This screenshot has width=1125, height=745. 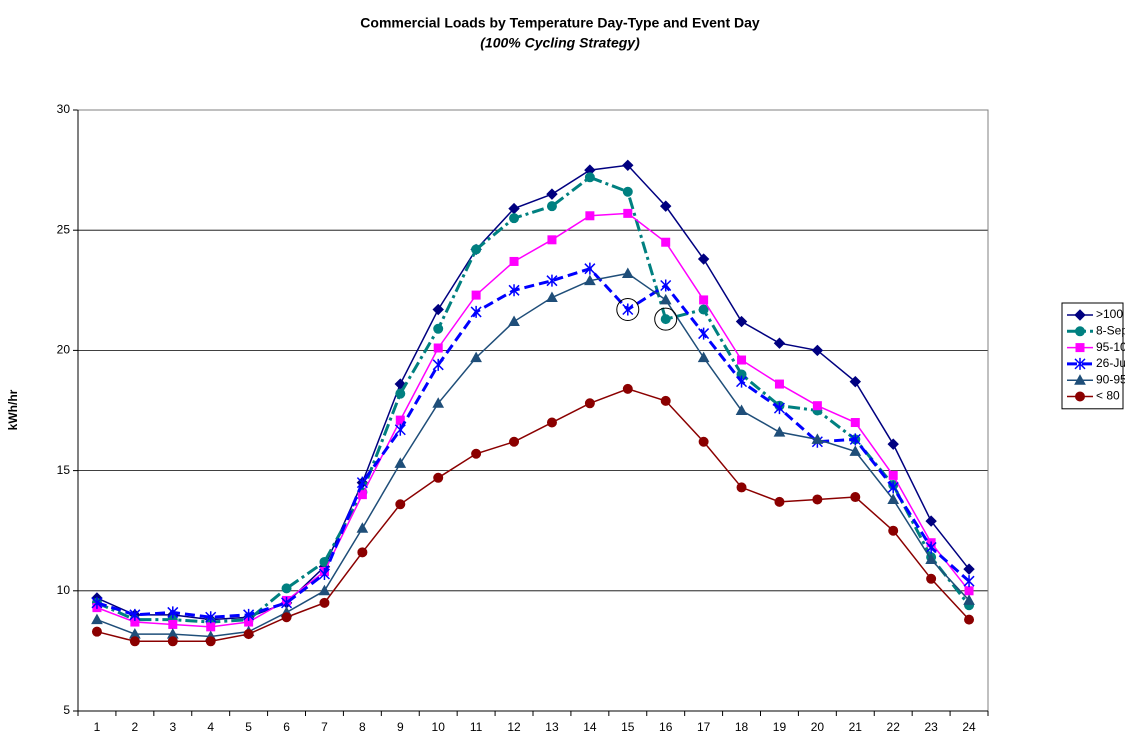 I want to click on x-tick-label: 1, so click(x=97, y=727).